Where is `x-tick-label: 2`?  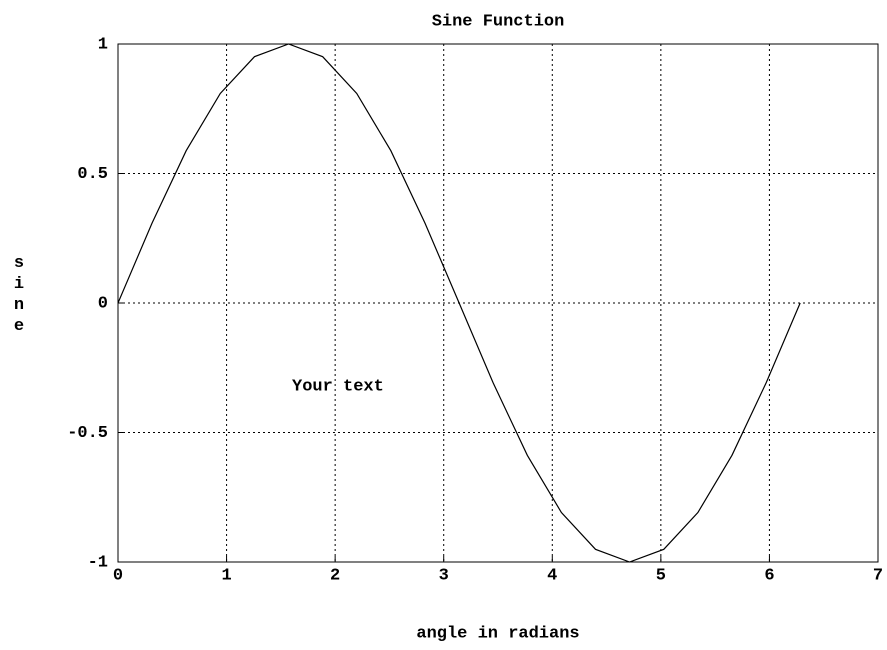
x-tick-label: 2 is located at coordinates (335, 575).